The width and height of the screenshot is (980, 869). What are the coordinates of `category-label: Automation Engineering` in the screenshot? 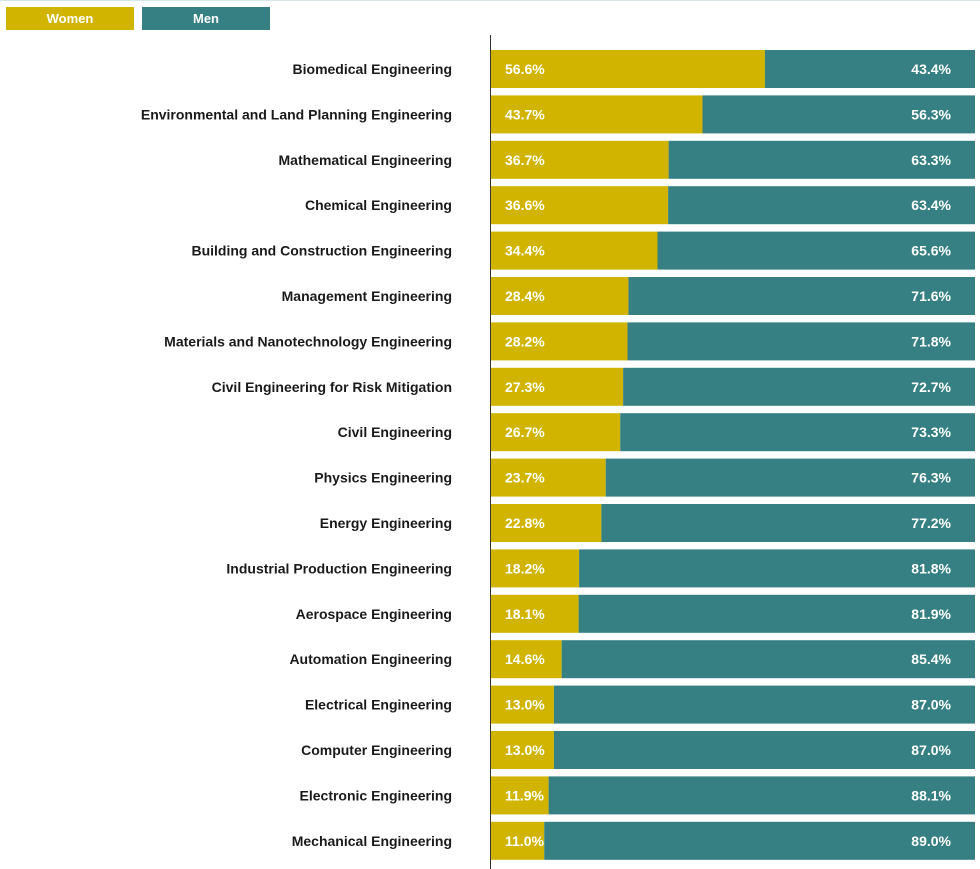 It's located at (370, 659).